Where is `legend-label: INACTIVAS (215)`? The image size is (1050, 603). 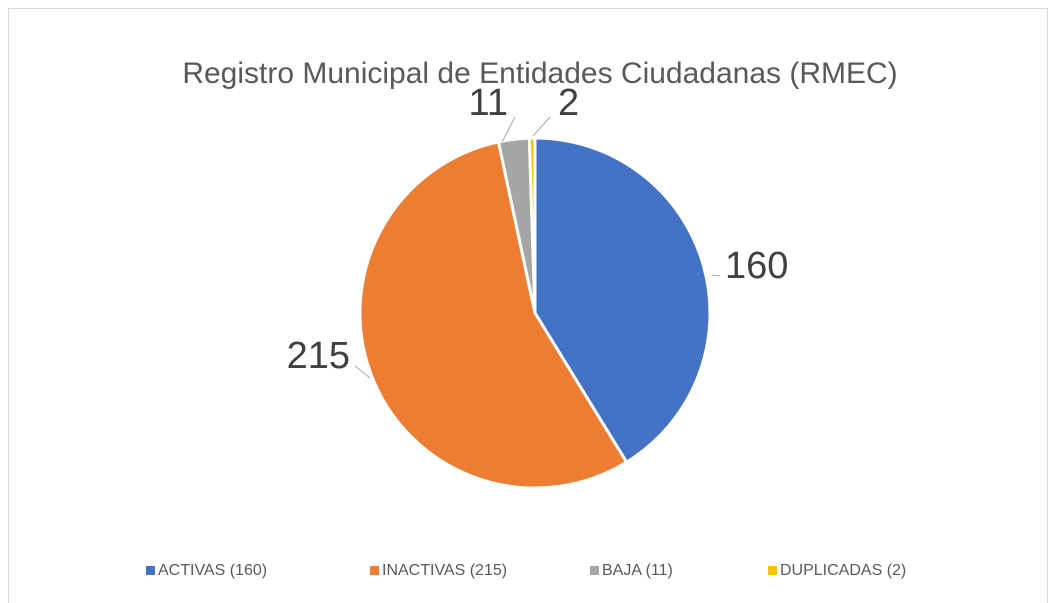 legend-label: INACTIVAS (215) is located at coordinates (444, 570).